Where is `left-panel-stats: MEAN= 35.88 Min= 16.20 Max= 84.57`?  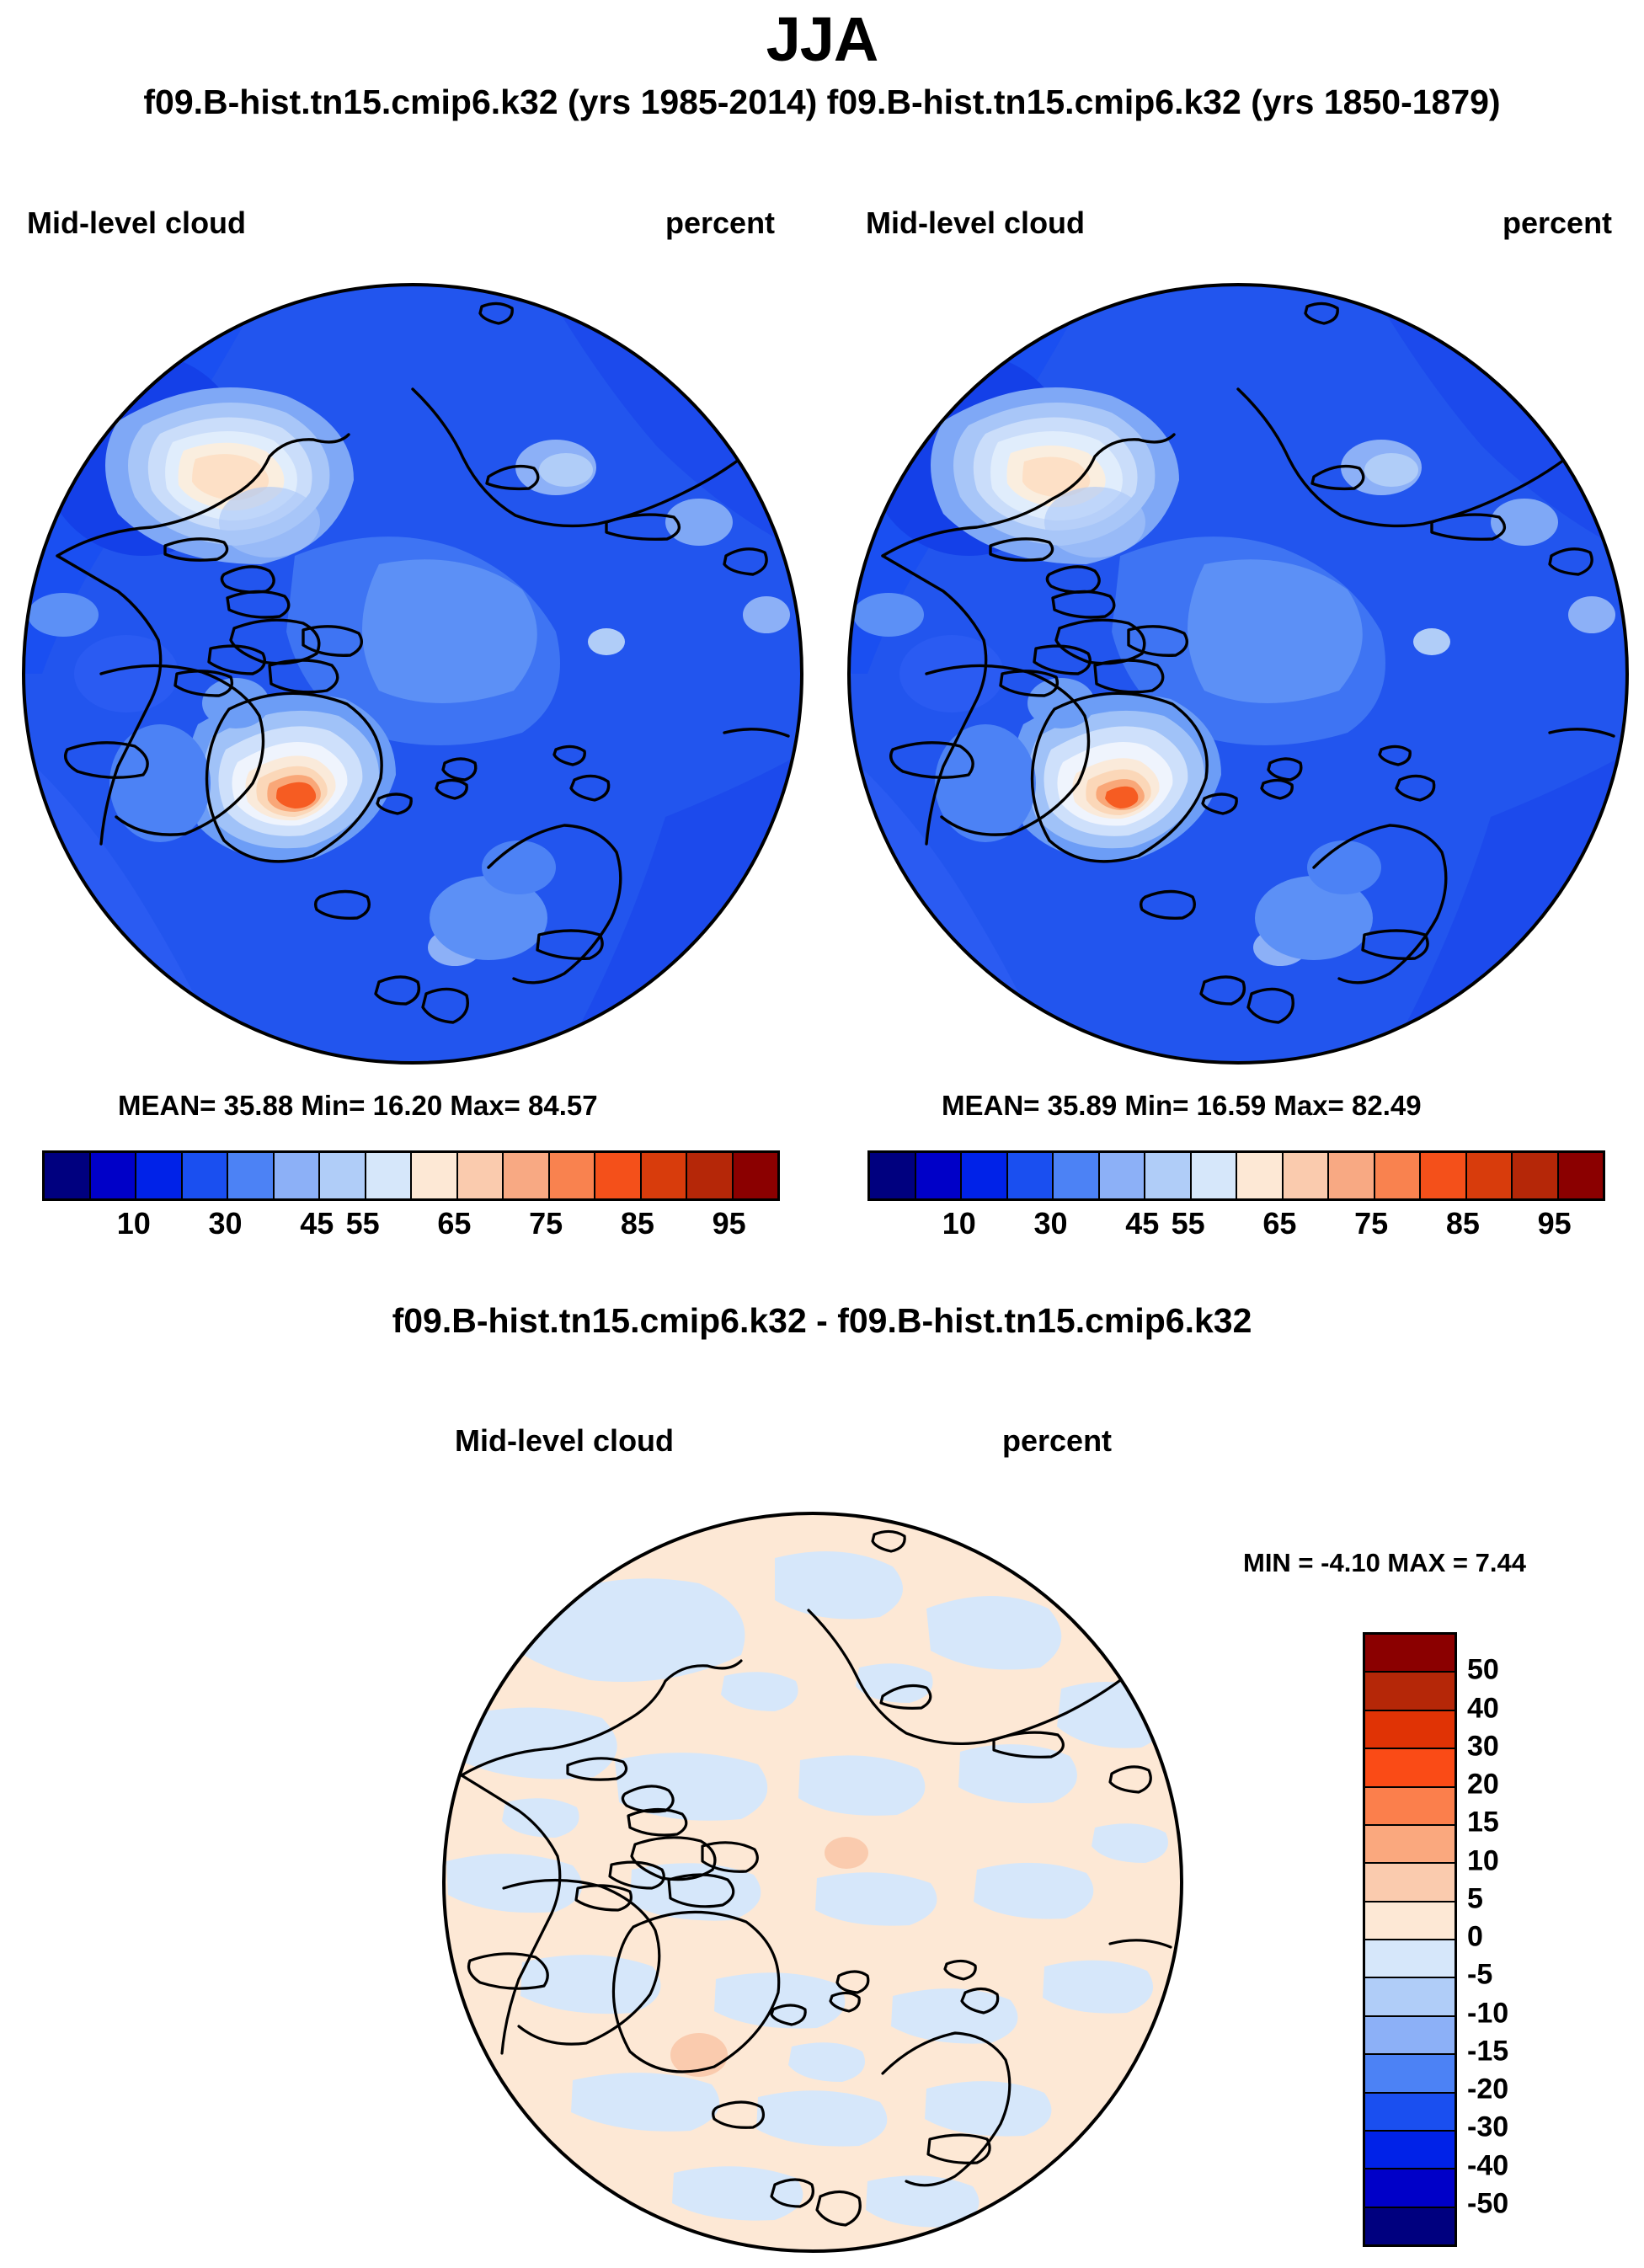
left-panel-stats: MEAN= 35.88 Min= 16.20 Max= 84.57 is located at coordinates (358, 1105).